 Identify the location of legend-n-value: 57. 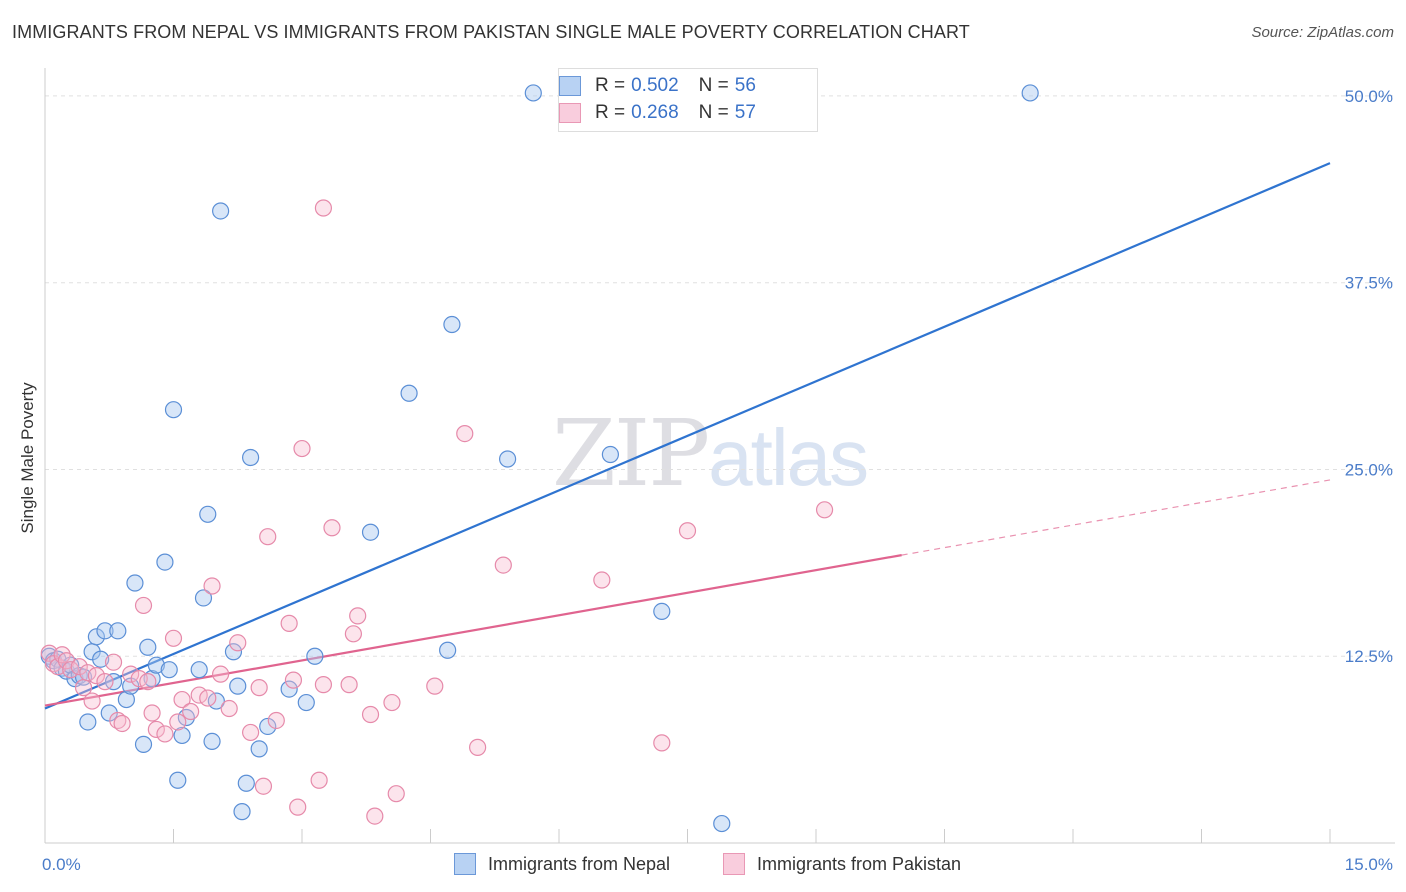
(745, 112).